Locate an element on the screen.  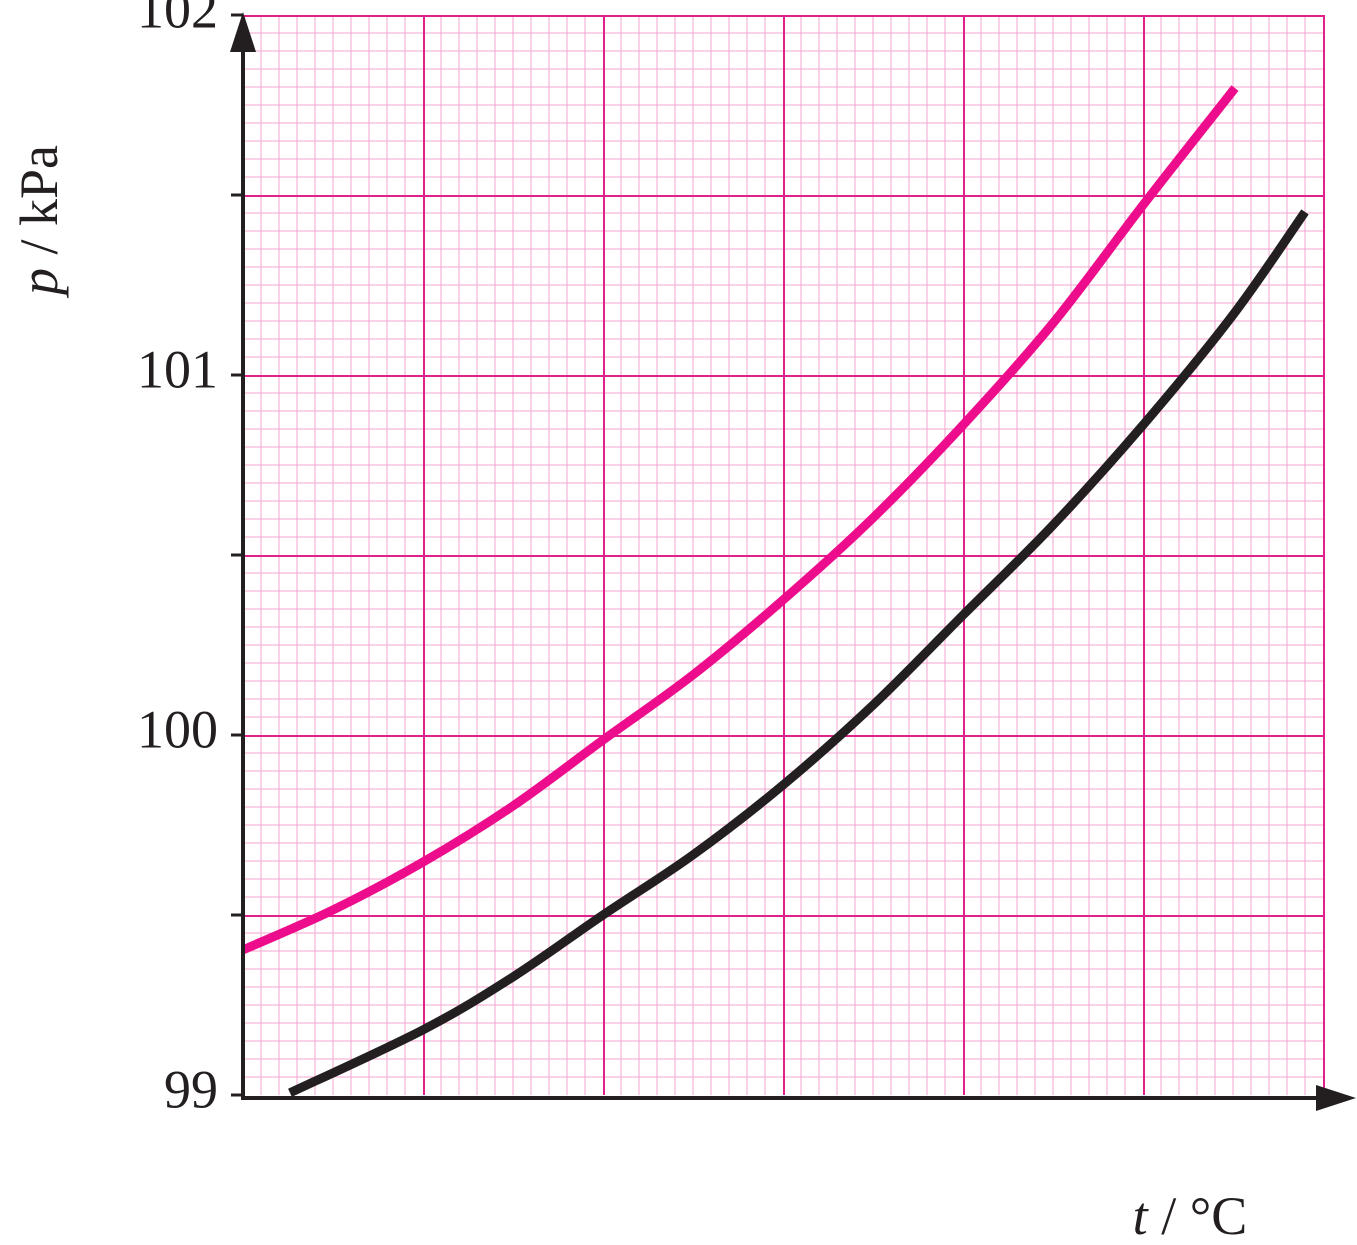
y-tick-label: 100 is located at coordinates (177, 729).